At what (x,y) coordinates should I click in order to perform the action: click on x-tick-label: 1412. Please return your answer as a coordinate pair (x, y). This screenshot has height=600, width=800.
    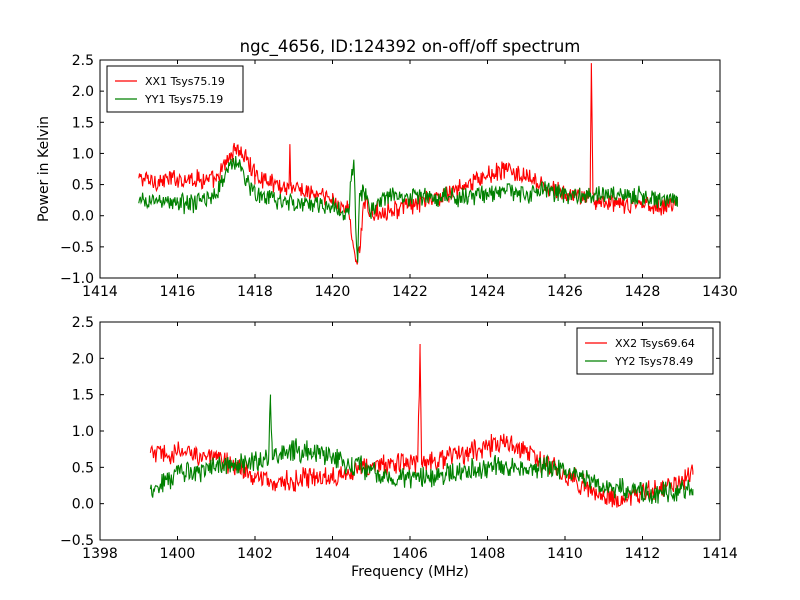
    Looking at the image, I should click on (643, 554).